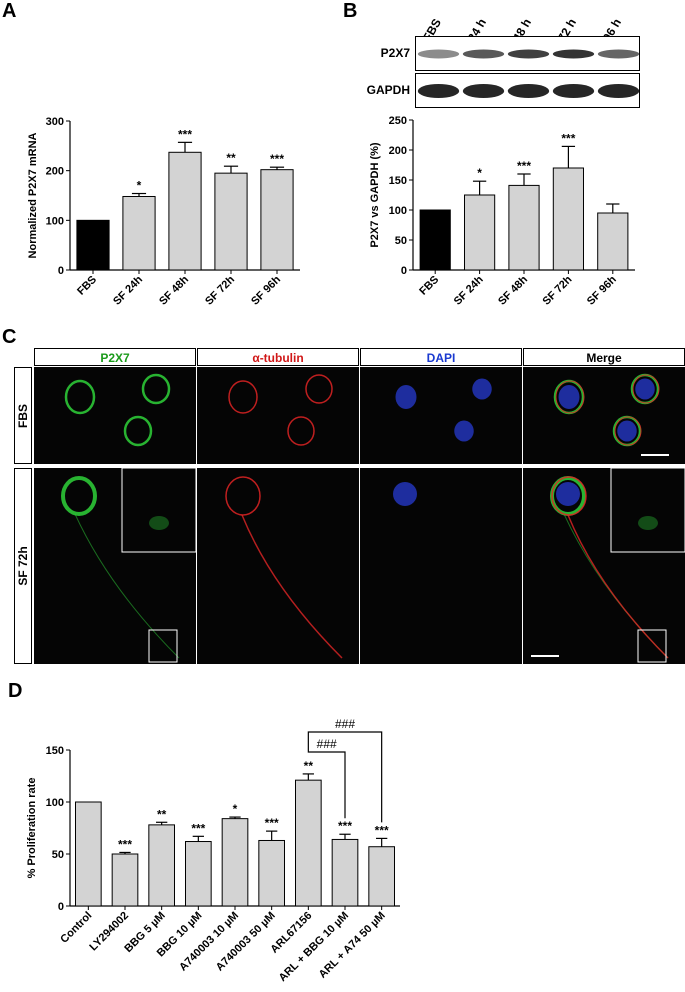 The image size is (685, 992). Describe the element at coordinates (9, 11) in the screenshot. I see `panel-letter-a: A` at that location.